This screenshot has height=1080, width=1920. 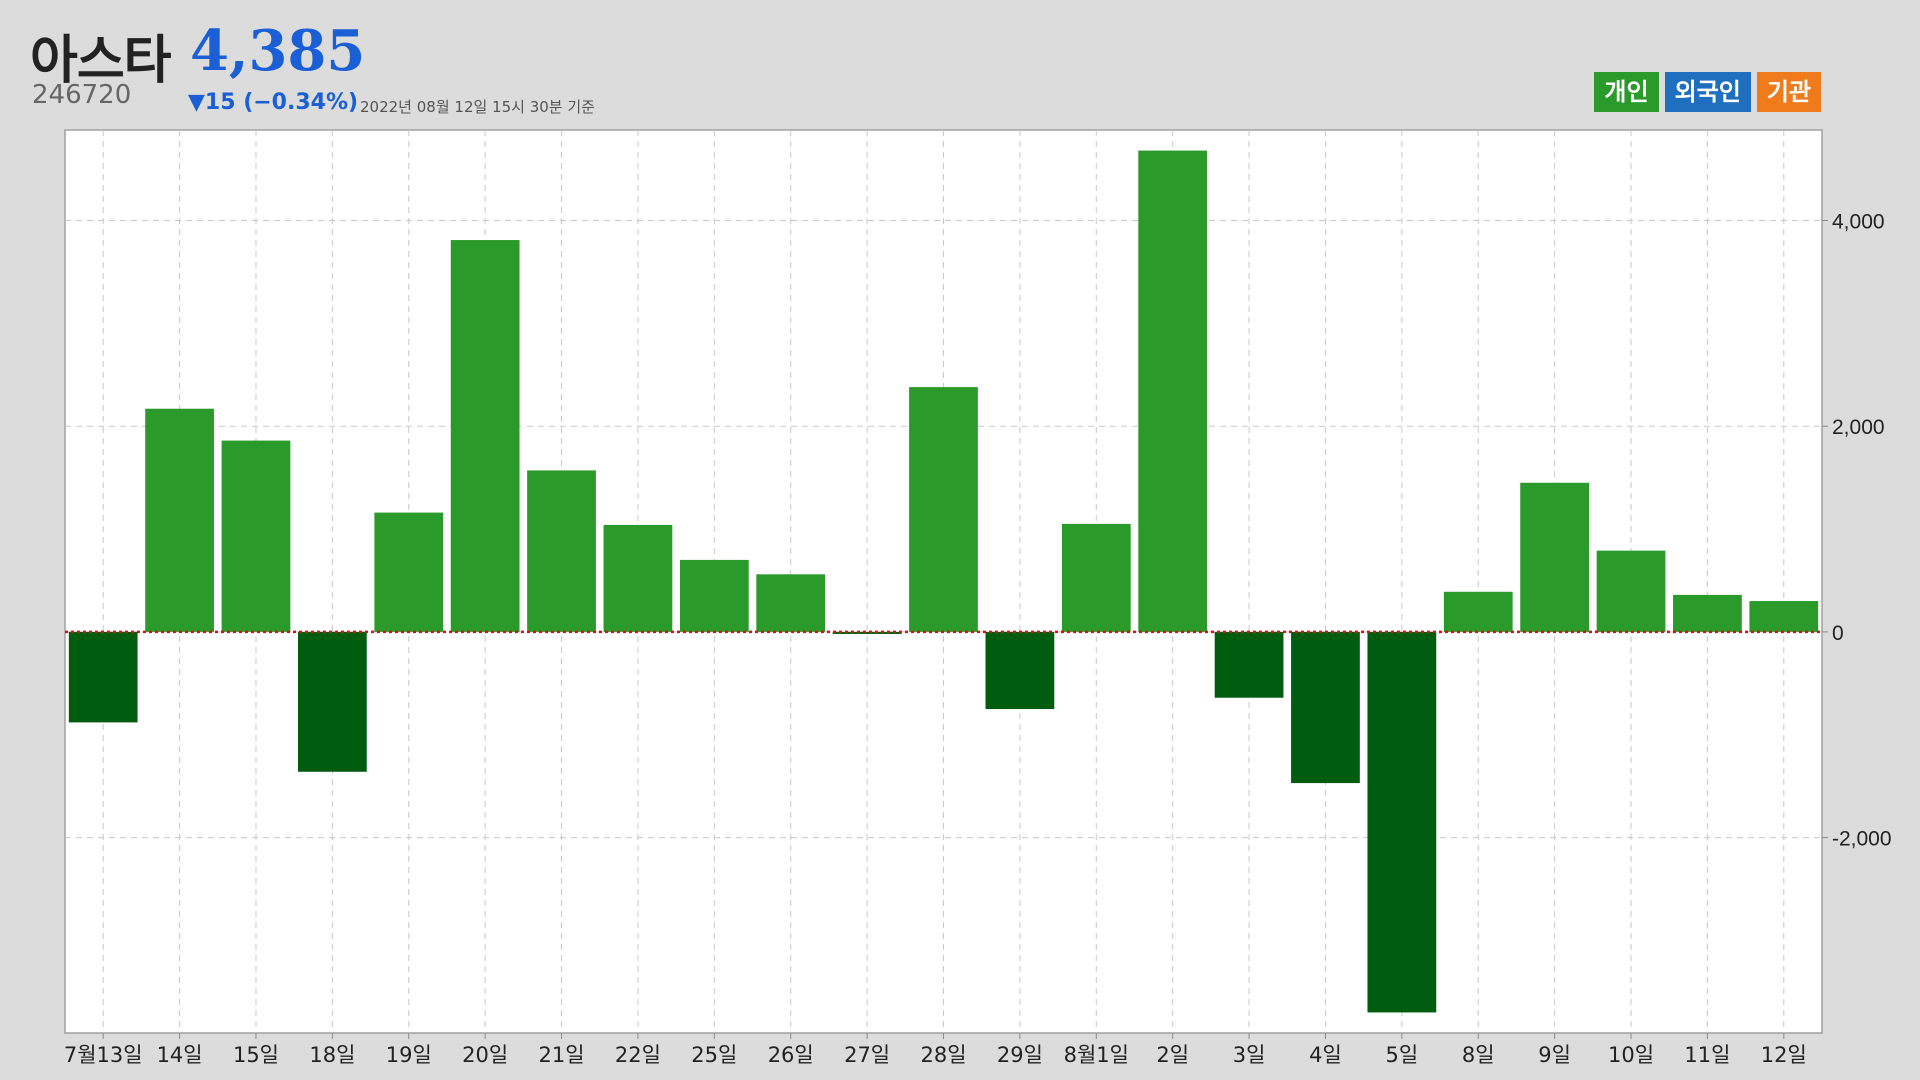 I want to click on x-tick-label: 20일, so click(x=485, y=1055).